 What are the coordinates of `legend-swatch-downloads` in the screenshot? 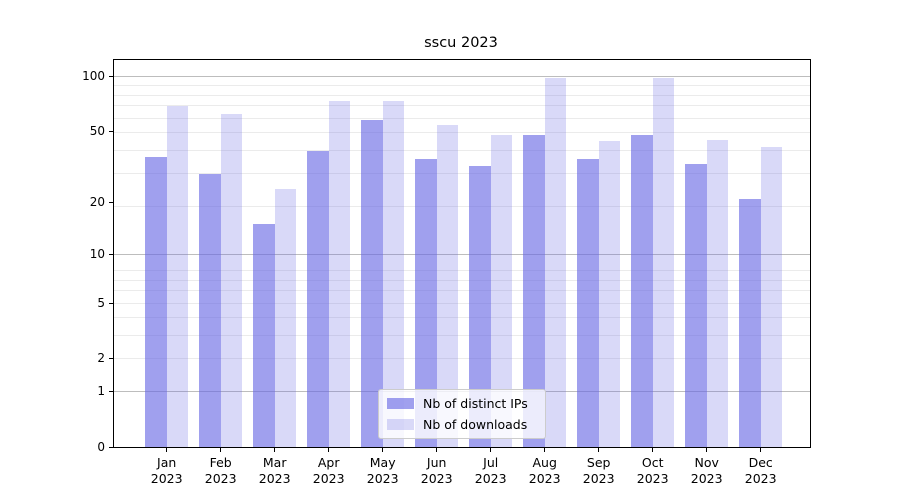 It's located at (400, 424).